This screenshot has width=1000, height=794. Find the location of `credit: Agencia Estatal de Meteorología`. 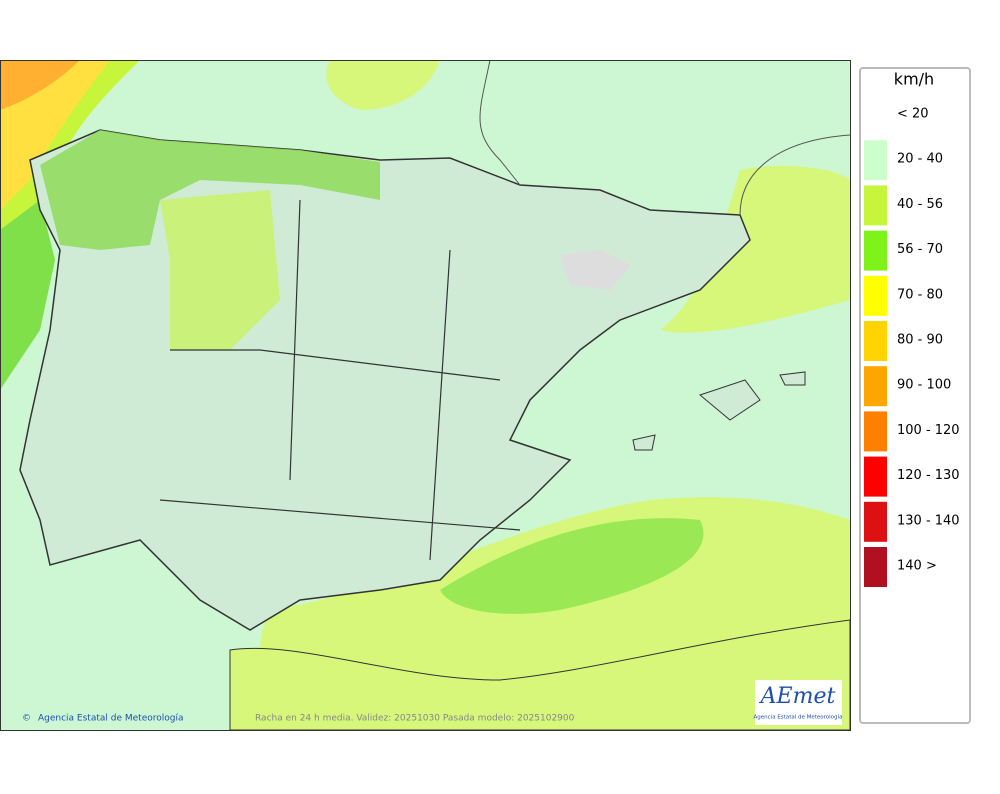

credit: Agencia Estatal de Meteorología is located at coordinates (111, 719).